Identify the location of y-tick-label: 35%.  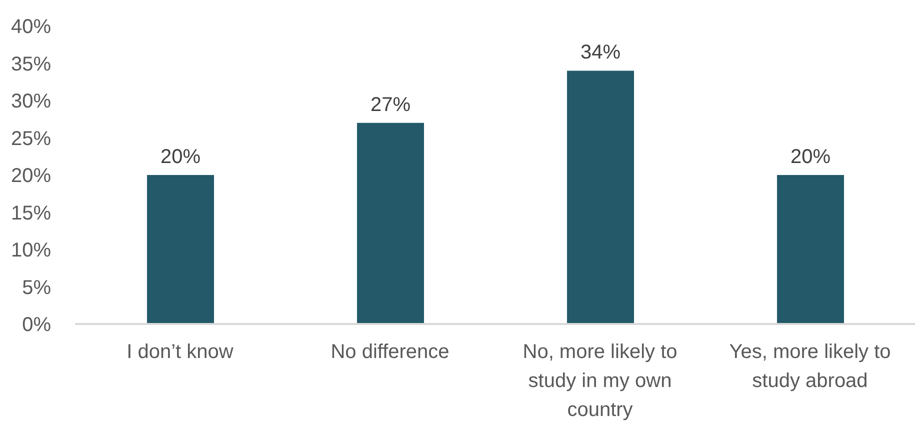
(31, 64).